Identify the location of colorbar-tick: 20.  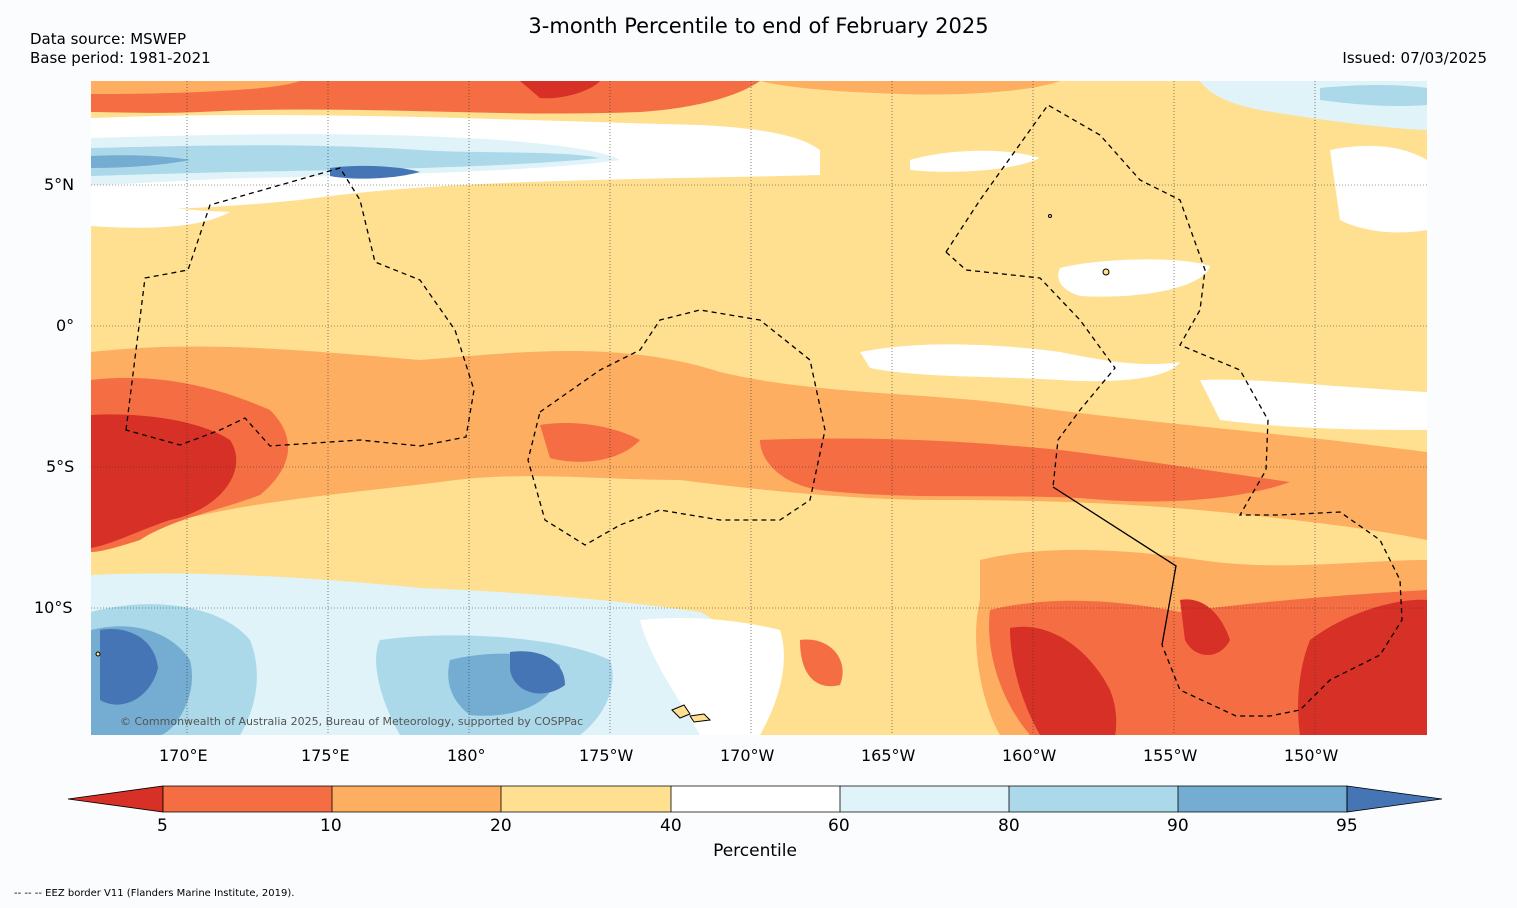
(501, 826).